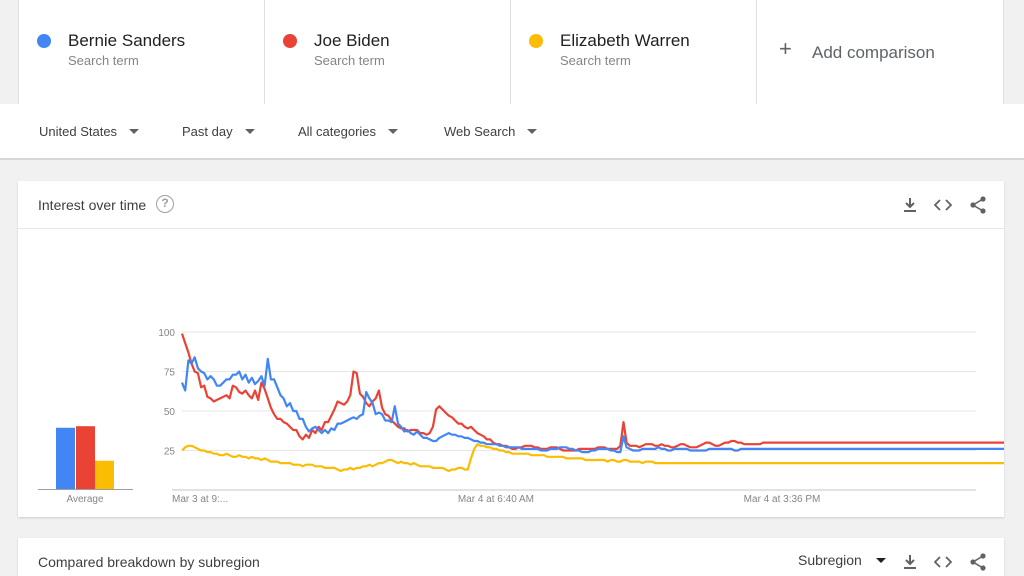 The image size is (1024, 576). Describe the element at coordinates (127, 40) in the screenshot. I see `search-term-name: Bernie Sanders` at that location.